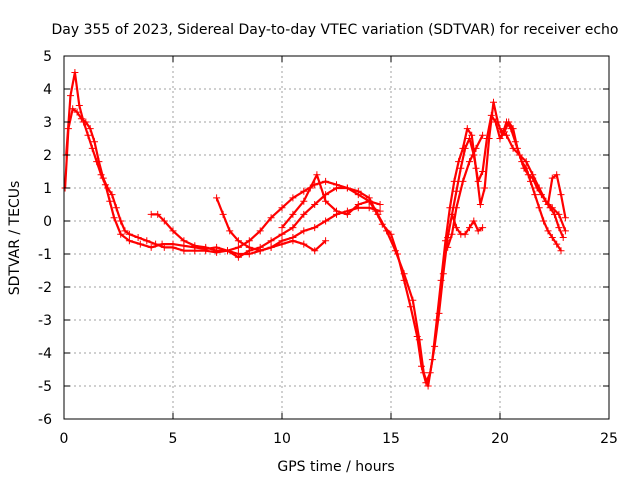 This screenshot has width=640, height=480. I want to click on x-tick-label: 25, so click(609, 439).